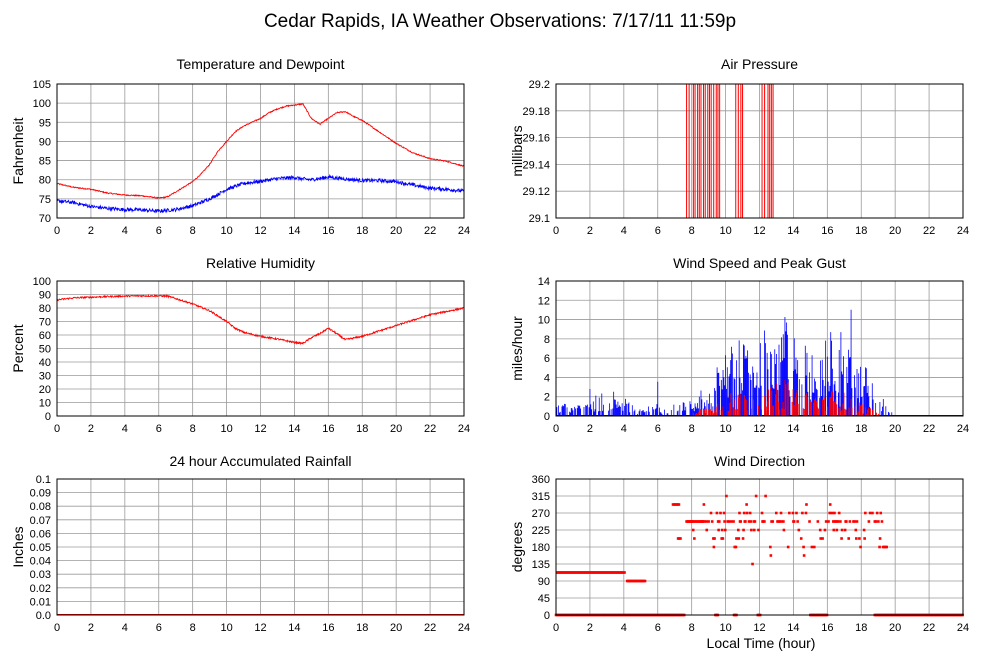 The height and width of the screenshot is (659, 999). What do you see at coordinates (18, 150) in the screenshot?
I see `y-axis-label: Fahrenheit` at bounding box center [18, 150].